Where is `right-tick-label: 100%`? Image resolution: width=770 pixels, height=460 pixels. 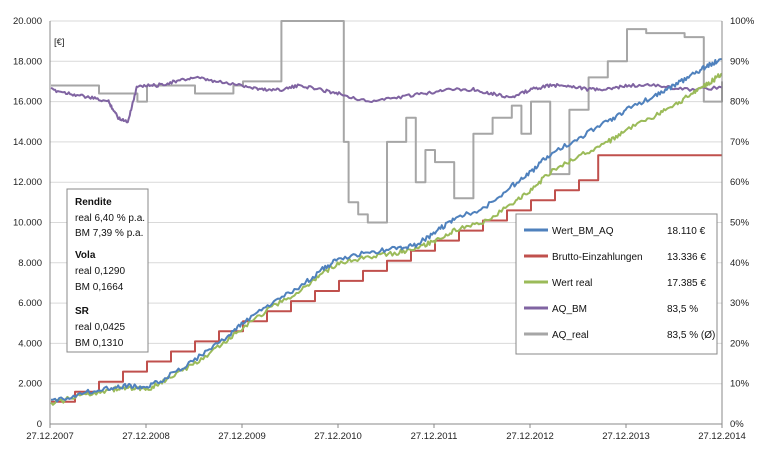
right-tick-label: 100% is located at coordinates (742, 21).